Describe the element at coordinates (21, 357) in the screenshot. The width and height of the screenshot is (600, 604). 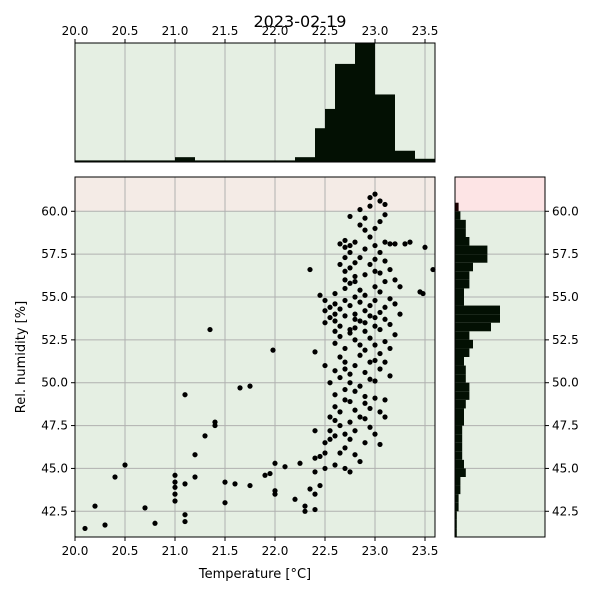
I see `y-axis-label: Rel. humidity [%]` at that location.